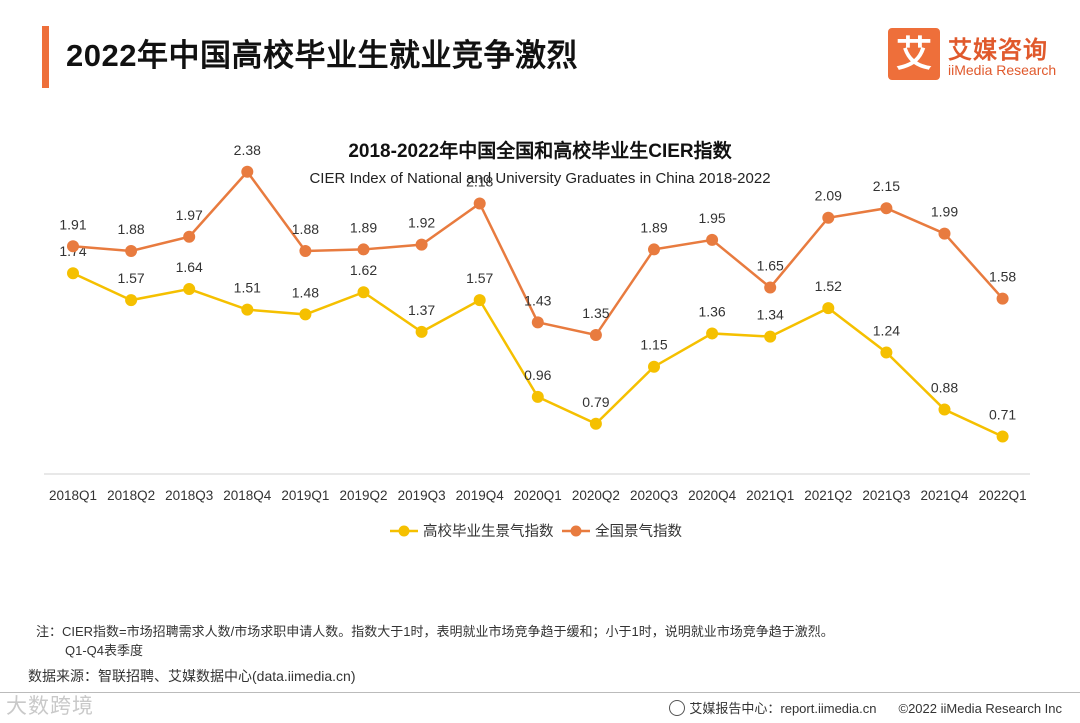  I want to click on x-tick-label: 2018Q1, so click(73, 495).